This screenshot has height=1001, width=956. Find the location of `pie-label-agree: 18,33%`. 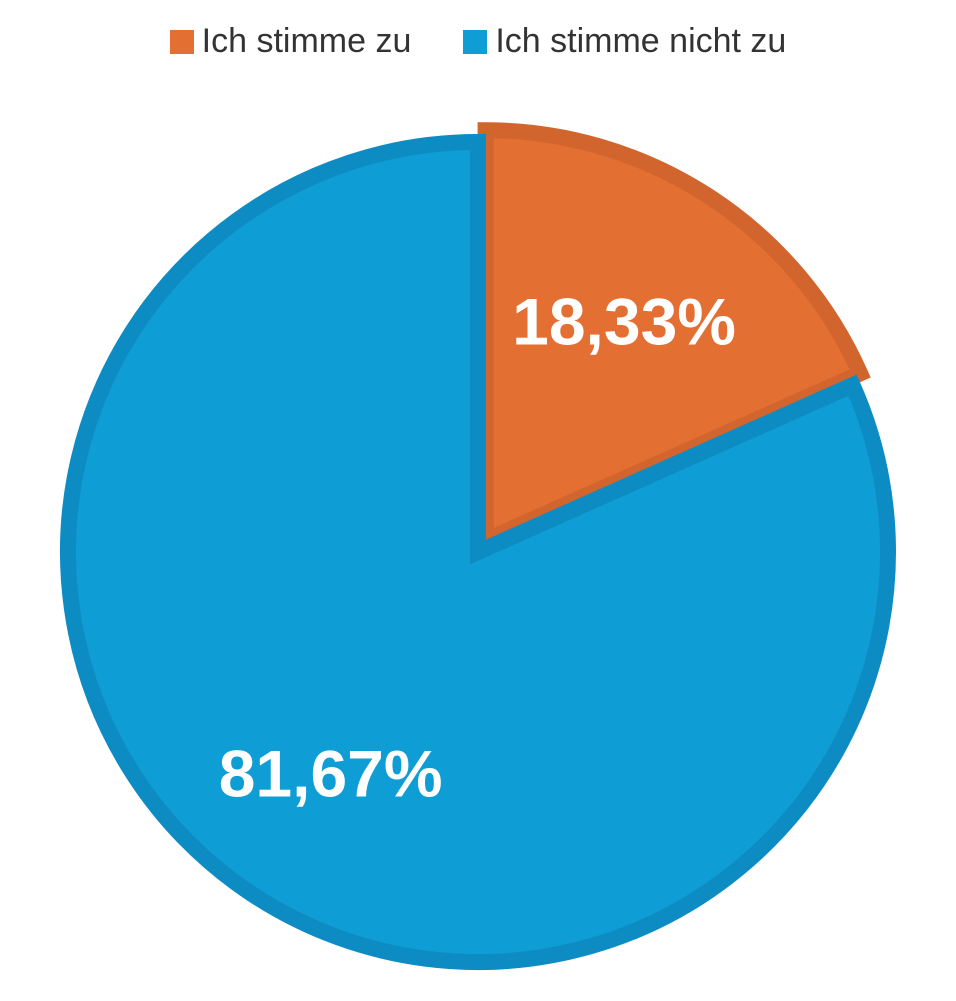

pie-label-agree: 18,33% is located at coordinates (624, 321).